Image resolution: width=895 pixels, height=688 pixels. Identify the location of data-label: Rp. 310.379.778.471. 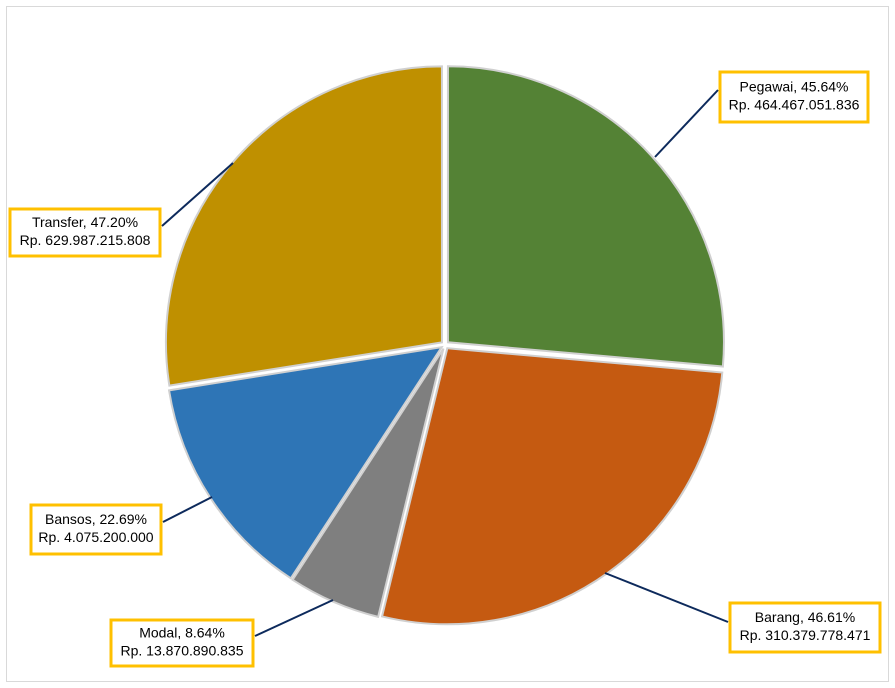
(805, 635).